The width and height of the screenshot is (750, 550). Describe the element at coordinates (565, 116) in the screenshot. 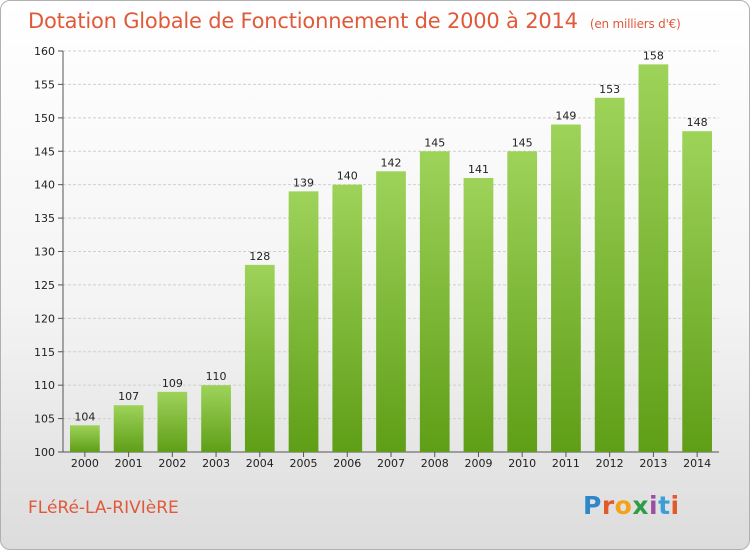

I see `data-label: 149` at that location.